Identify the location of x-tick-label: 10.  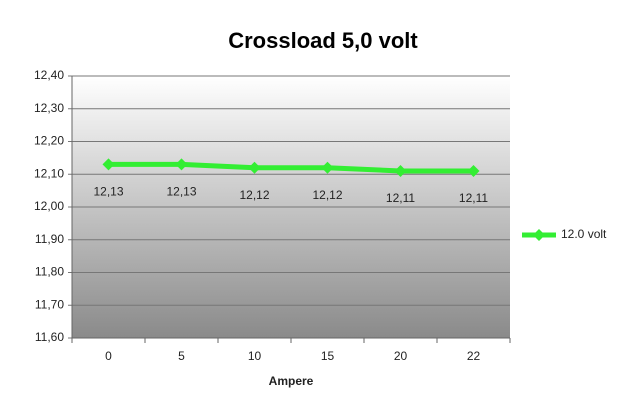
(255, 356).